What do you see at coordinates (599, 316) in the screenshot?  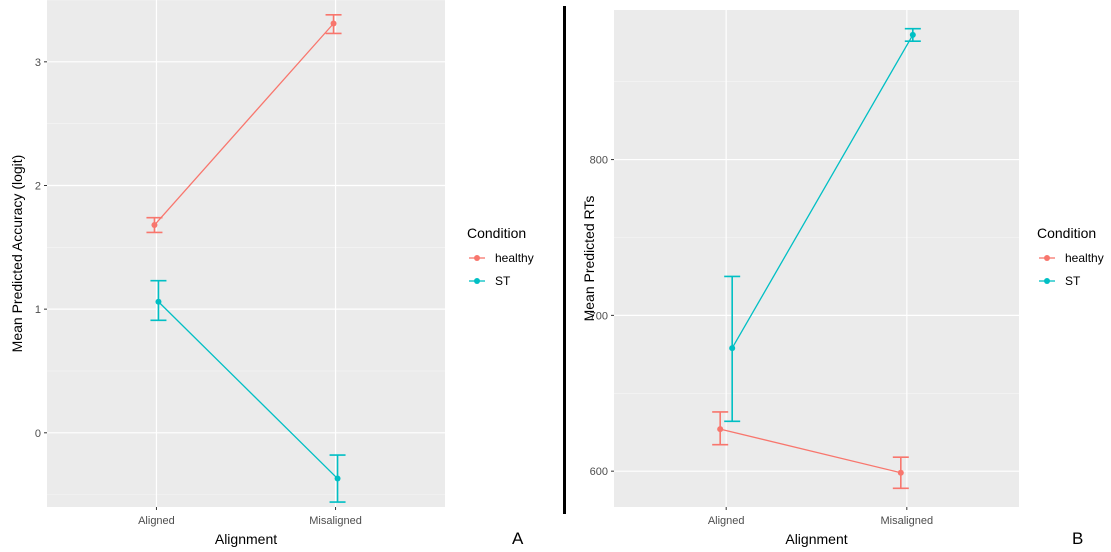 I see `y-tick-label: 700` at bounding box center [599, 316].